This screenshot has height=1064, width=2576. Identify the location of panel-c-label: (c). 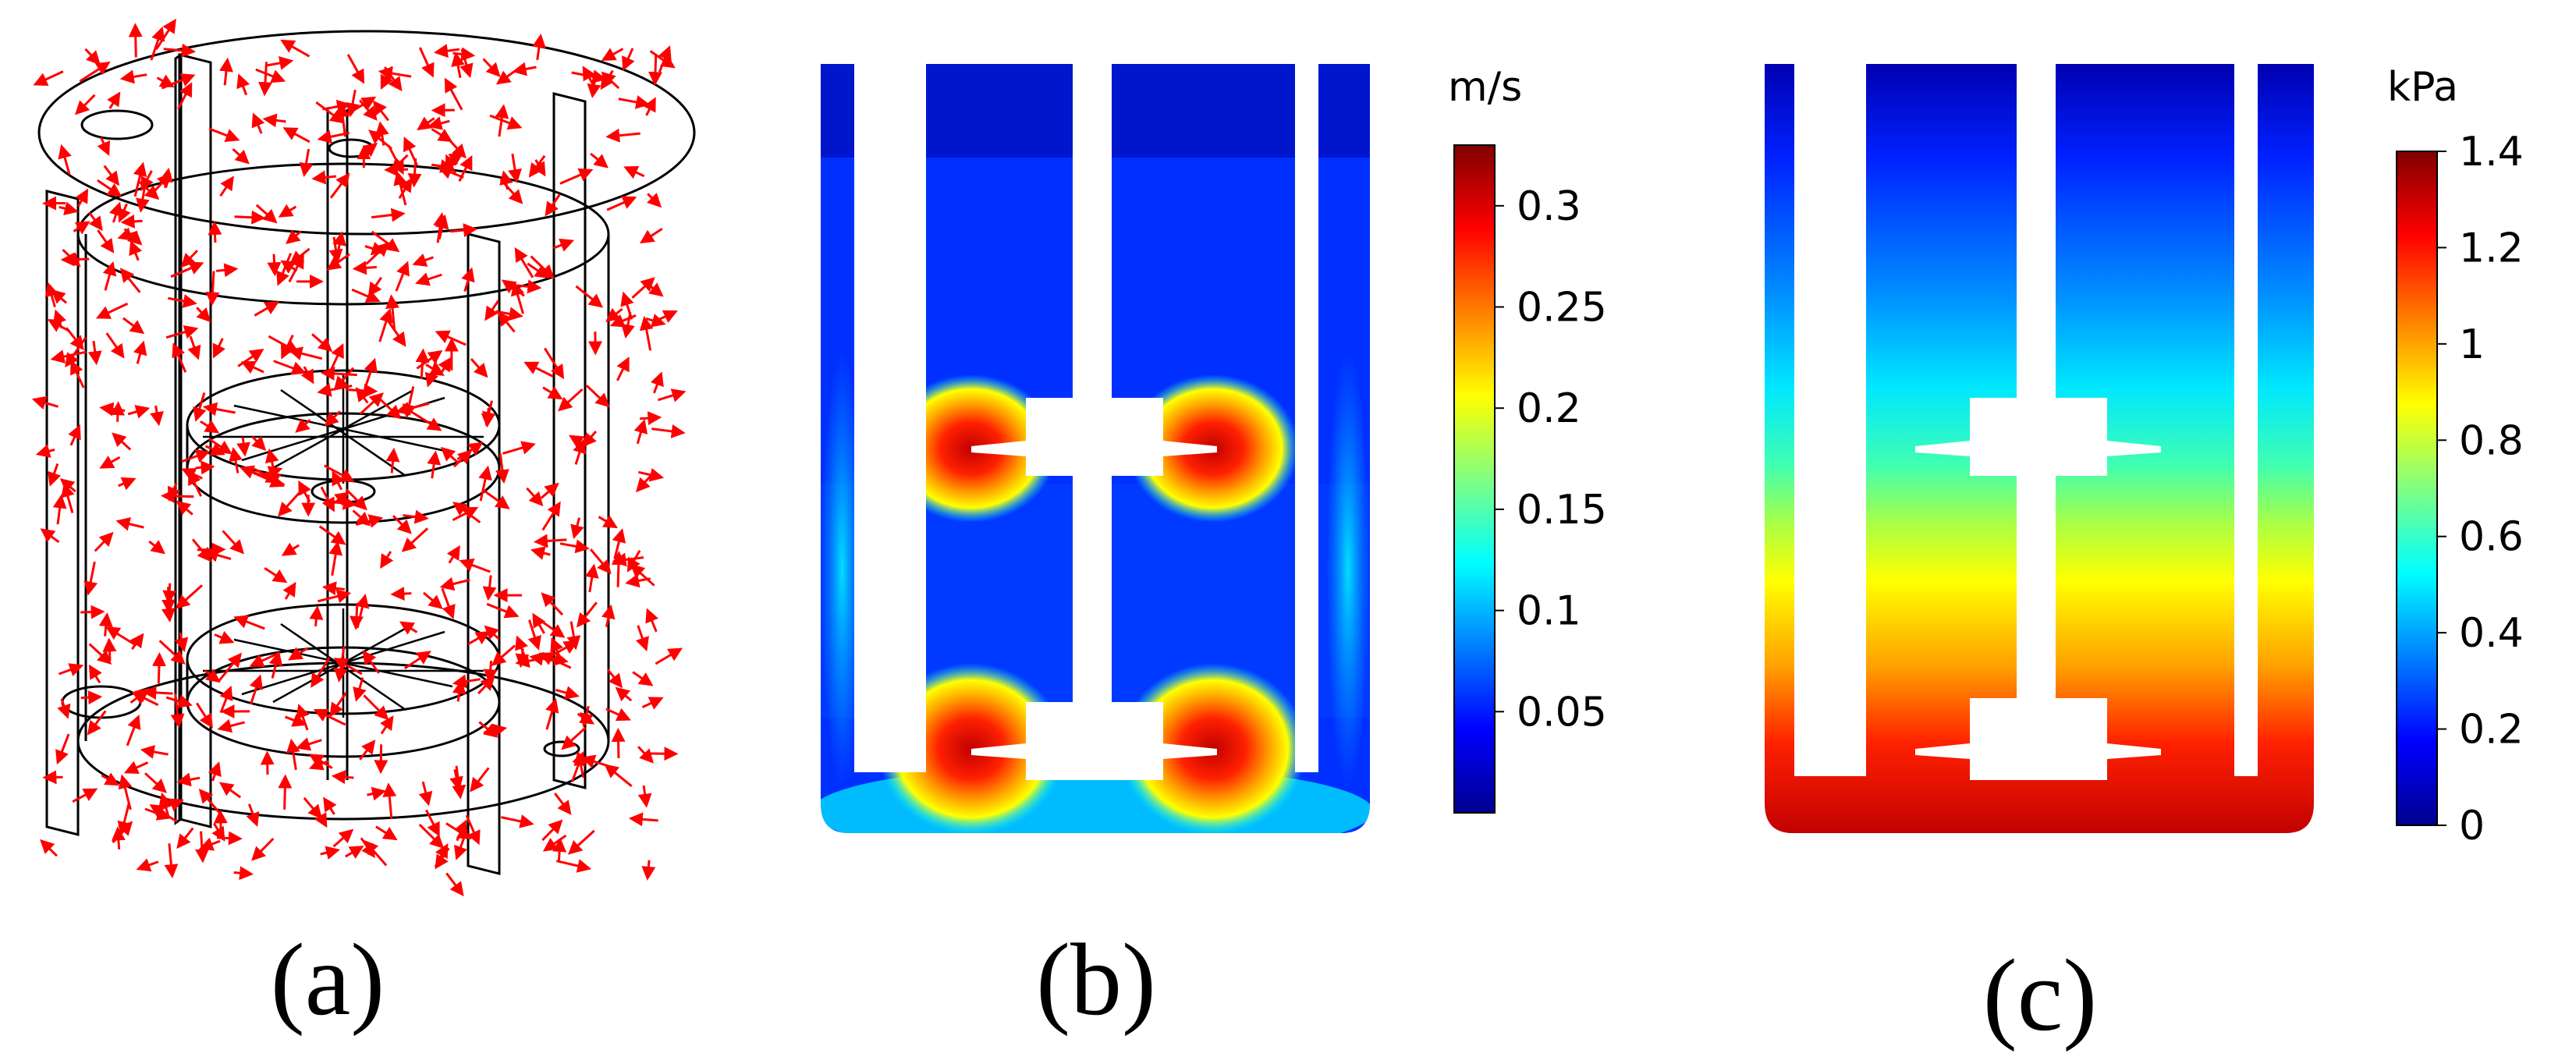
(2040, 995).